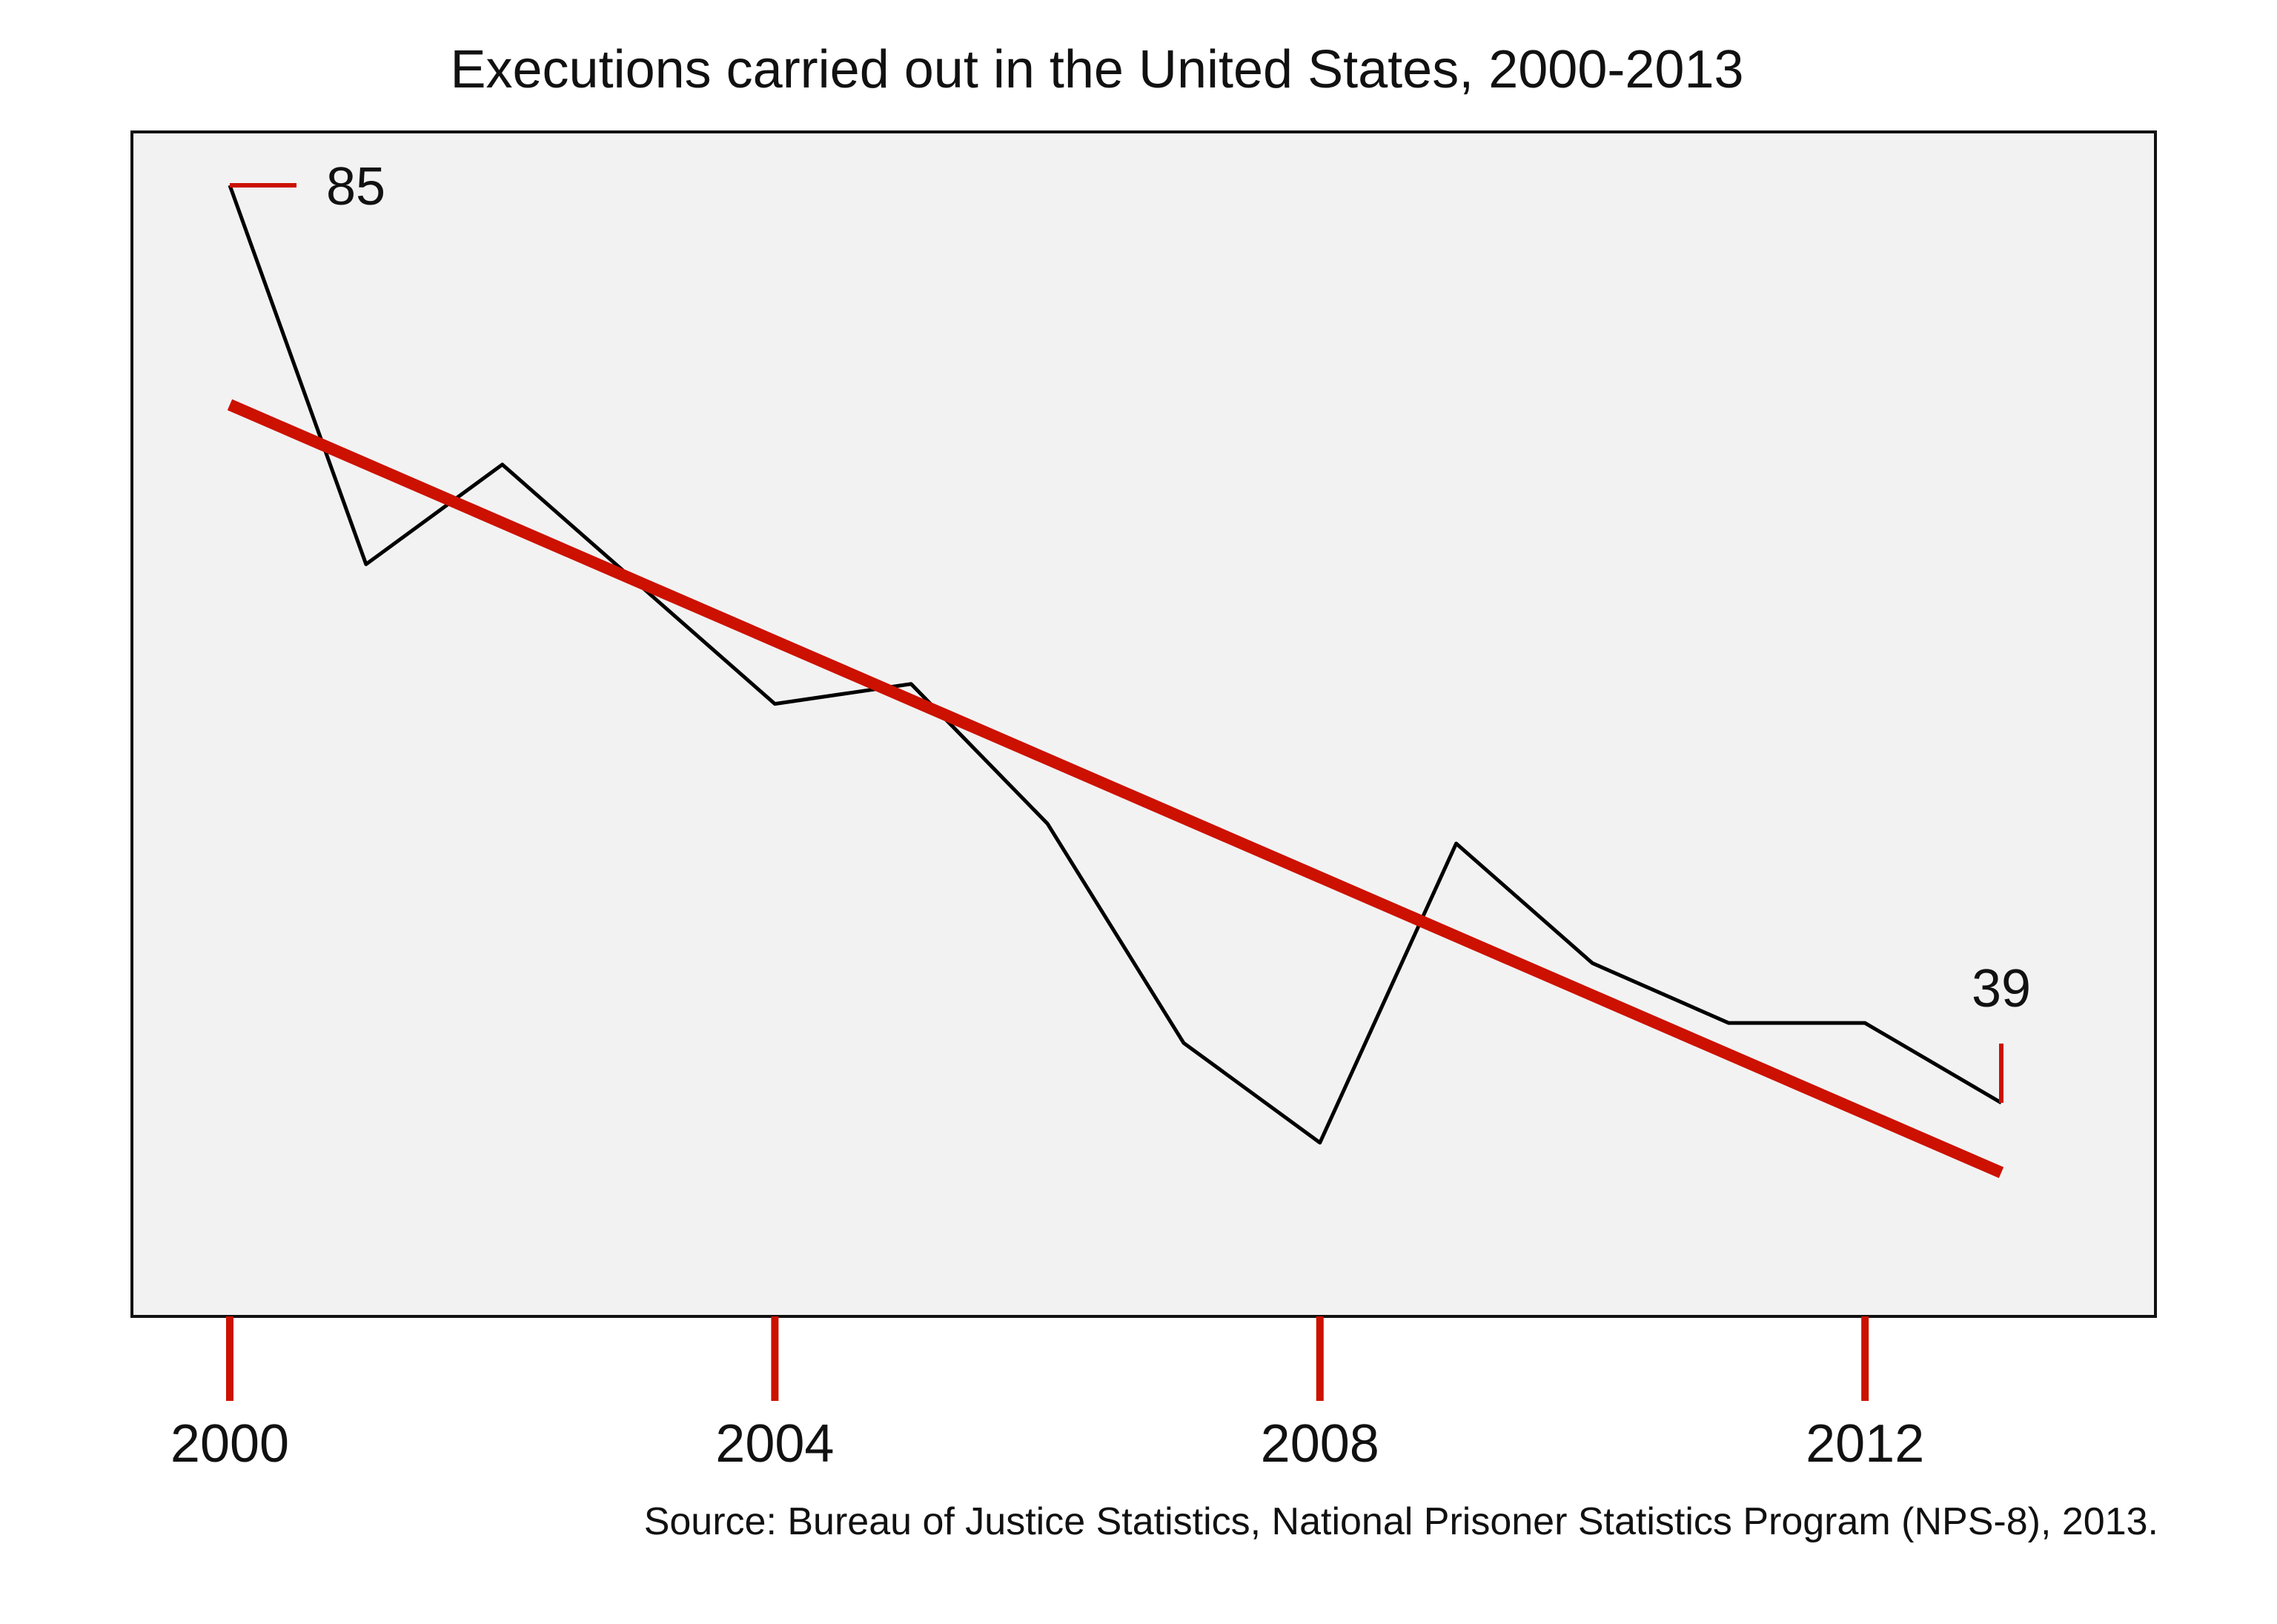  I want to click on annotation-label-39: 39, so click(2002, 988).